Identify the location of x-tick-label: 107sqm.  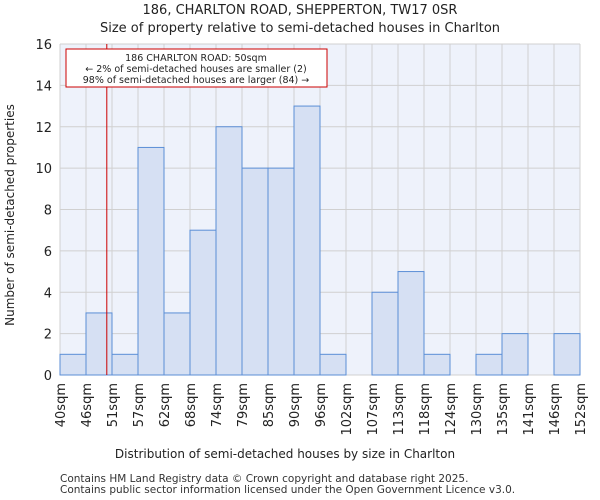
(373, 409).